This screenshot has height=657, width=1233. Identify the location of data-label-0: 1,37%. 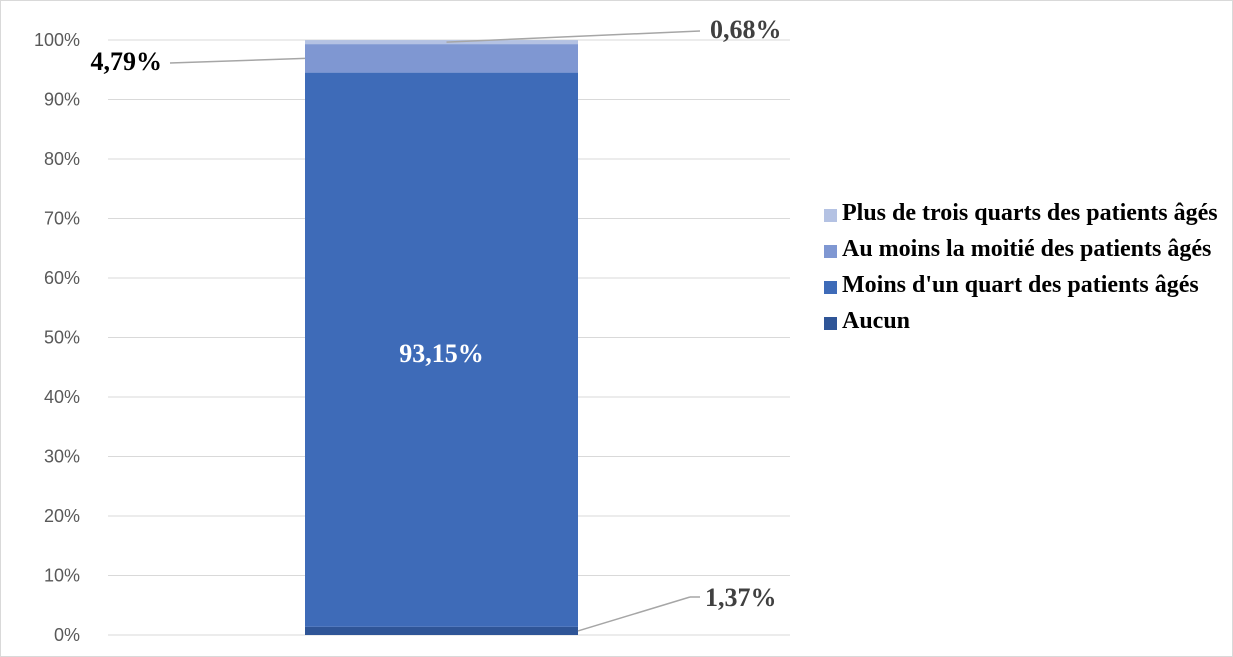
(741, 597).